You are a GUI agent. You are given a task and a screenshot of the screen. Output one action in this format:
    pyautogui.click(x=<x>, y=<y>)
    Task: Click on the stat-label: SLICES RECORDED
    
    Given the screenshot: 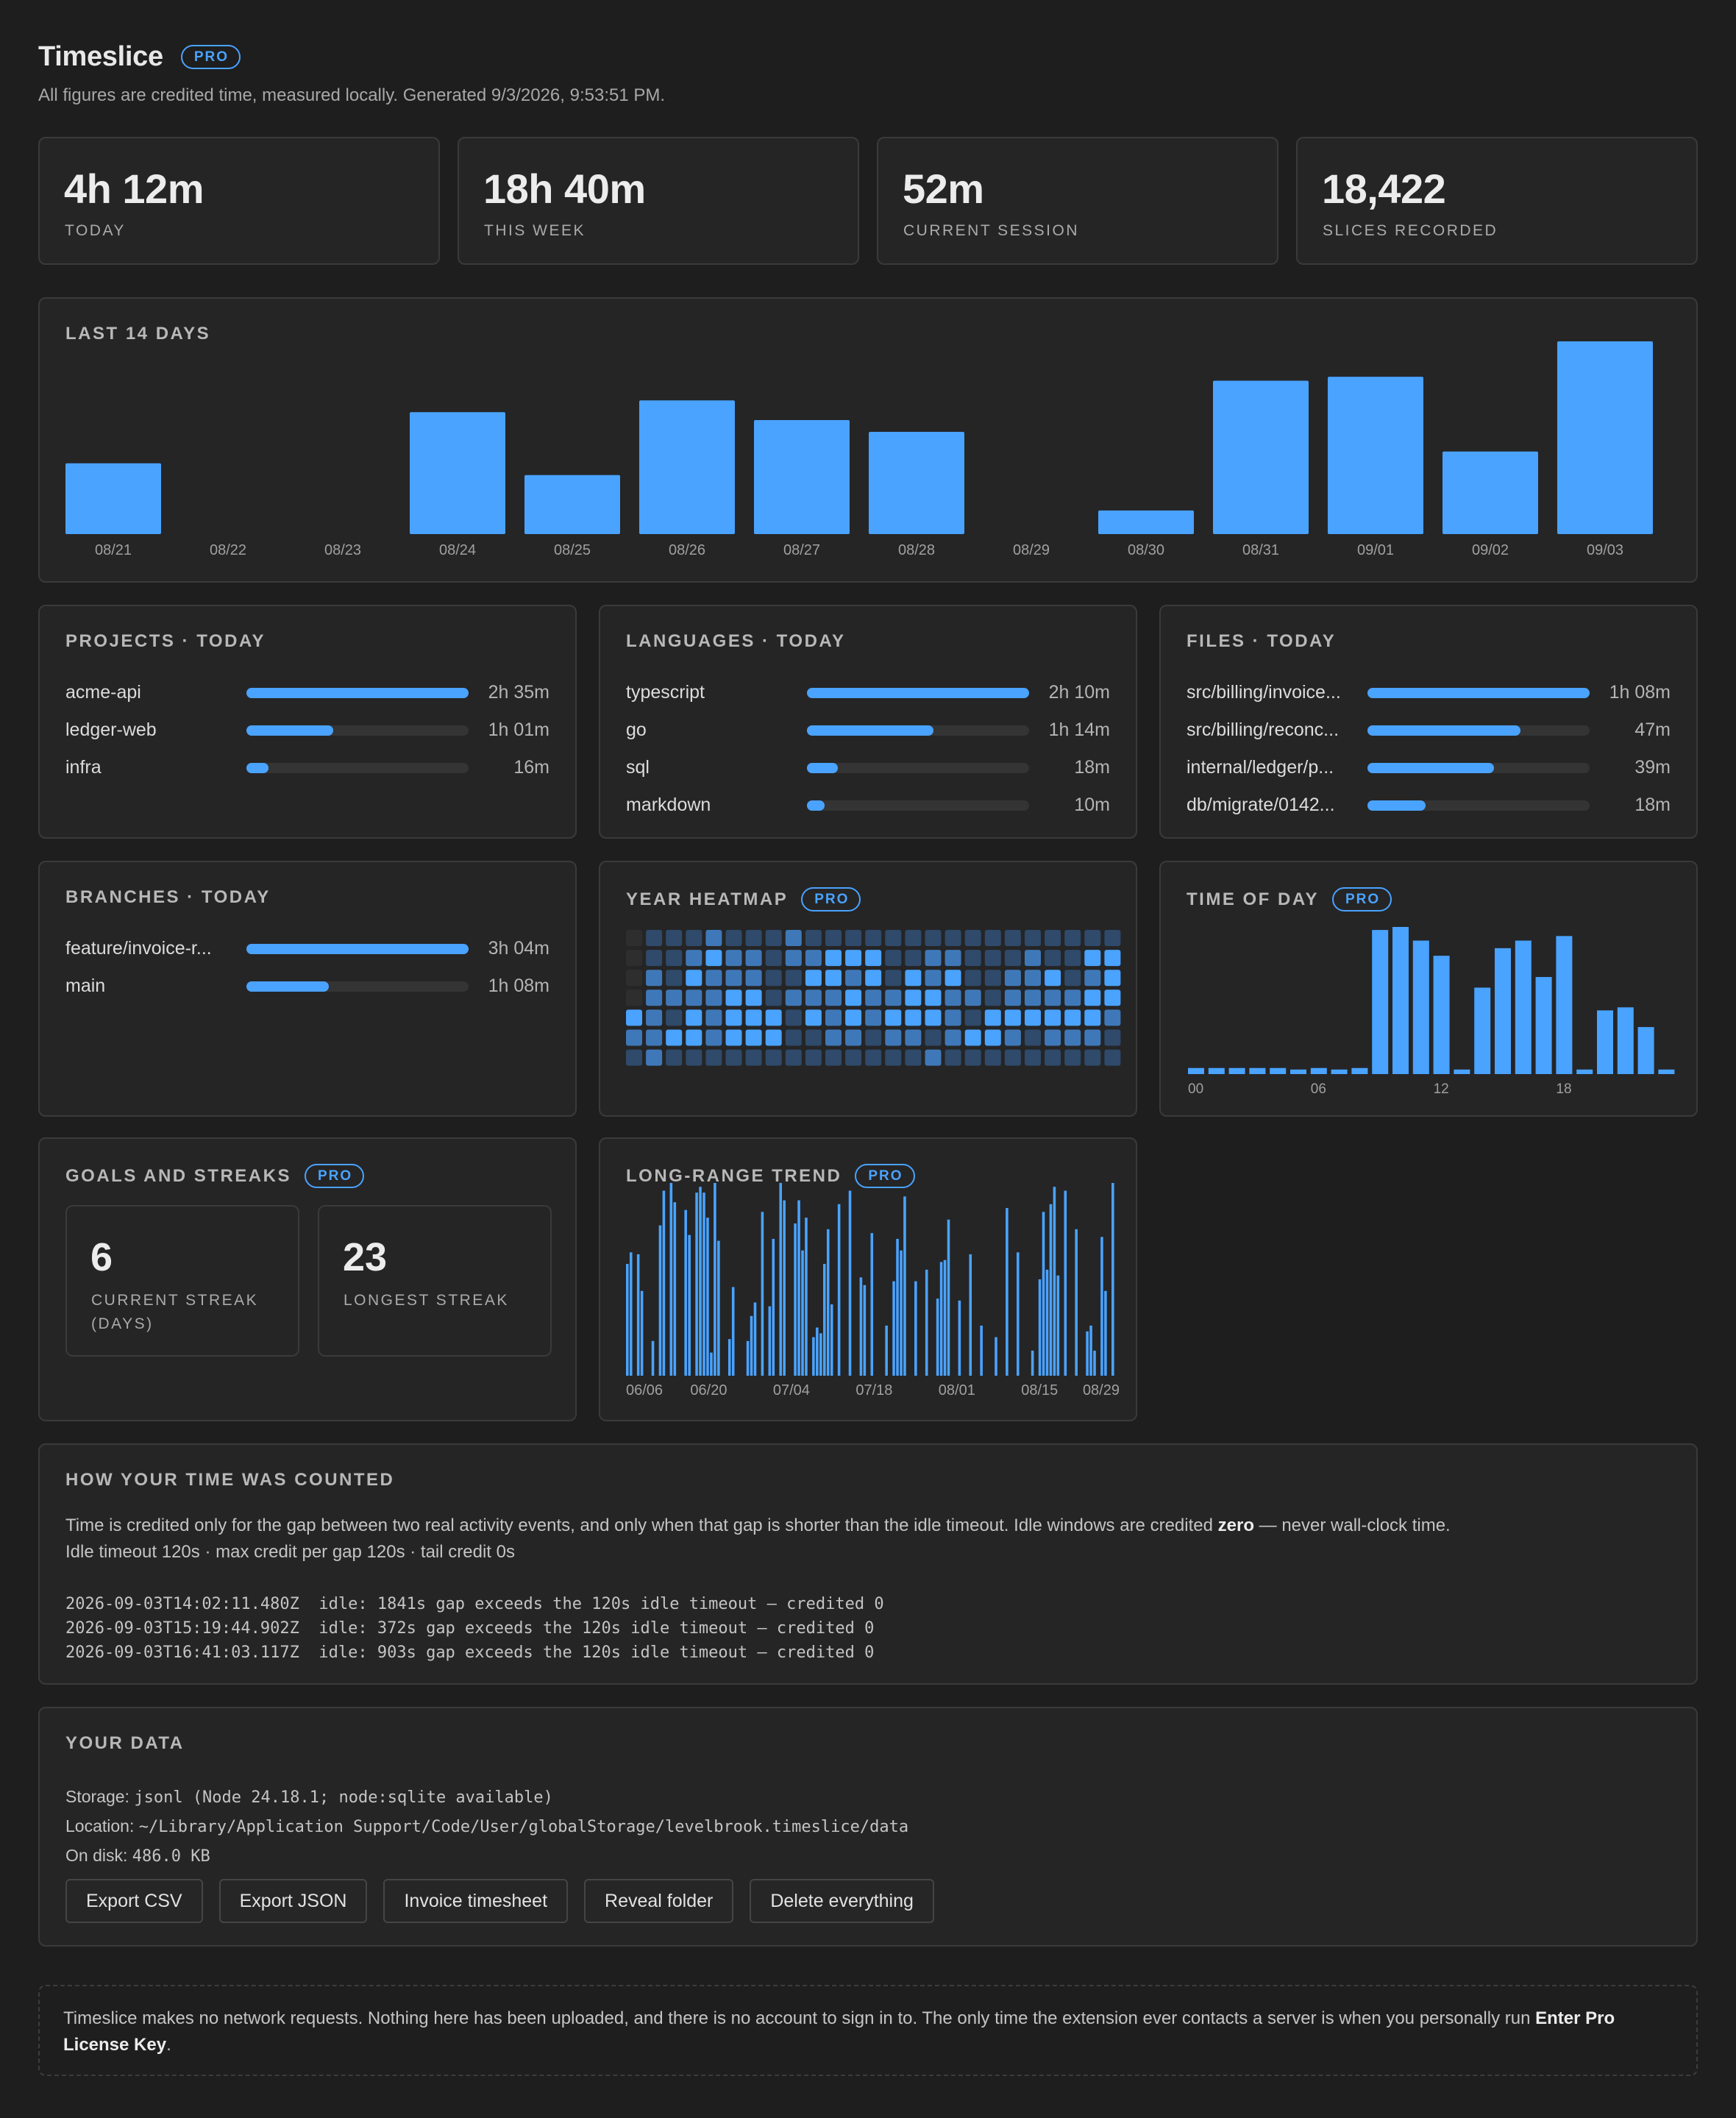 What is the action you would take?
    pyautogui.click(x=1410, y=230)
    